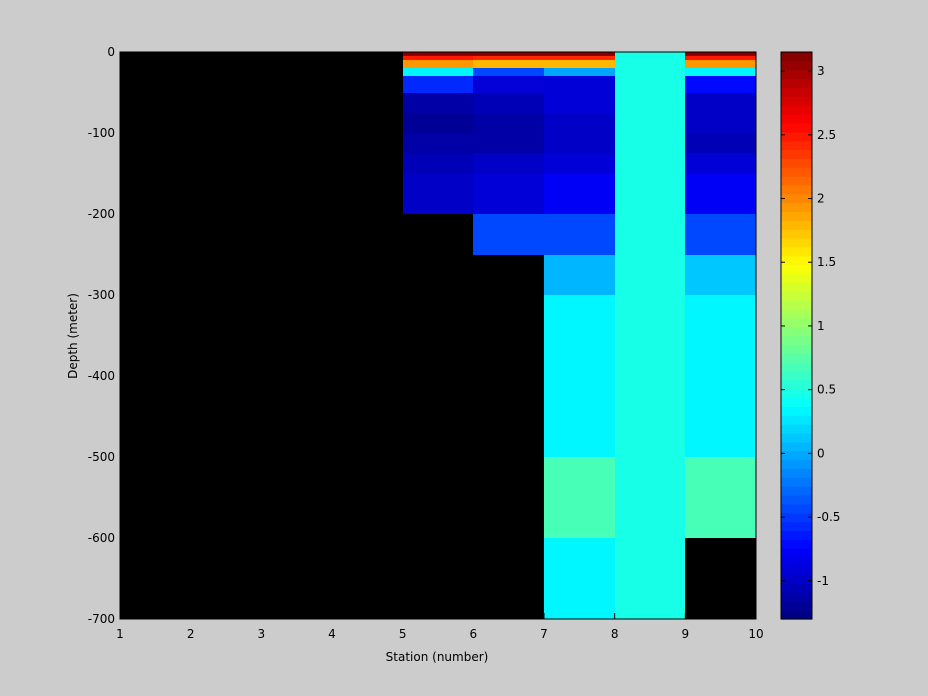 The height and width of the screenshot is (696, 928). I want to click on colorbar-tick-label: 1, so click(821, 326).